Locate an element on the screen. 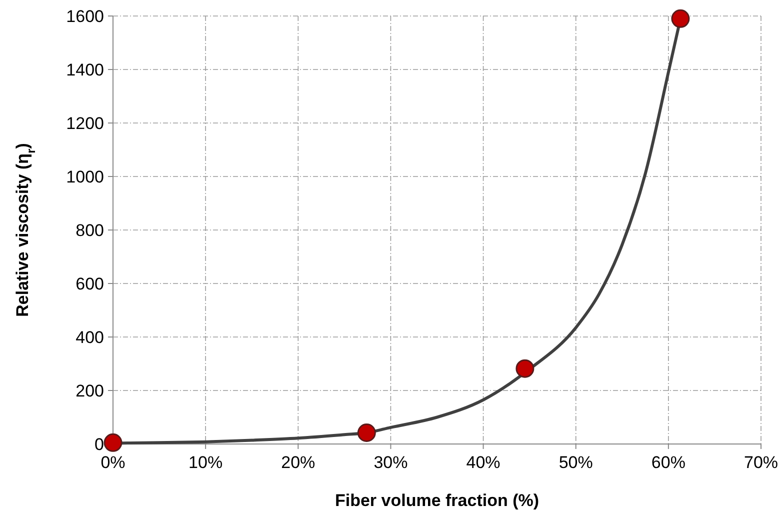 This screenshot has height=520, width=783. x-tick-label: 0% is located at coordinates (113, 462).